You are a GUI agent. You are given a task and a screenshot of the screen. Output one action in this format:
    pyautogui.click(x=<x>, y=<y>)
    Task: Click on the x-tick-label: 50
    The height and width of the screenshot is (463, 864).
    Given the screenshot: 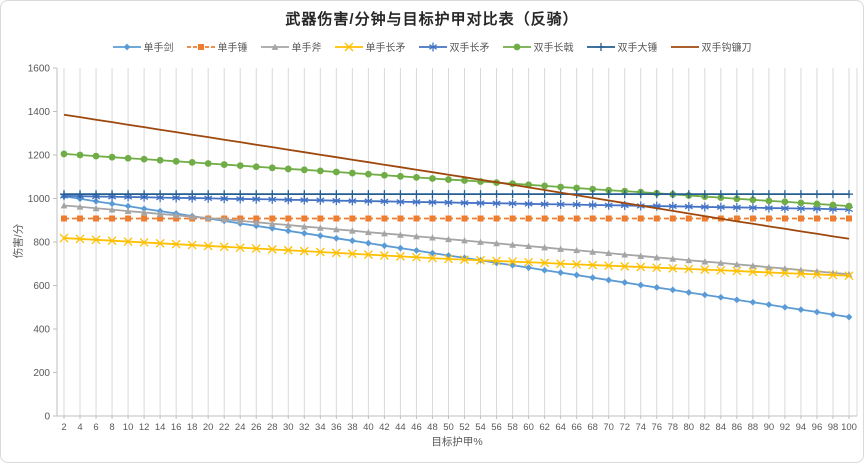 What is the action you would take?
    pyautogui.click(x=448, y=427)
    